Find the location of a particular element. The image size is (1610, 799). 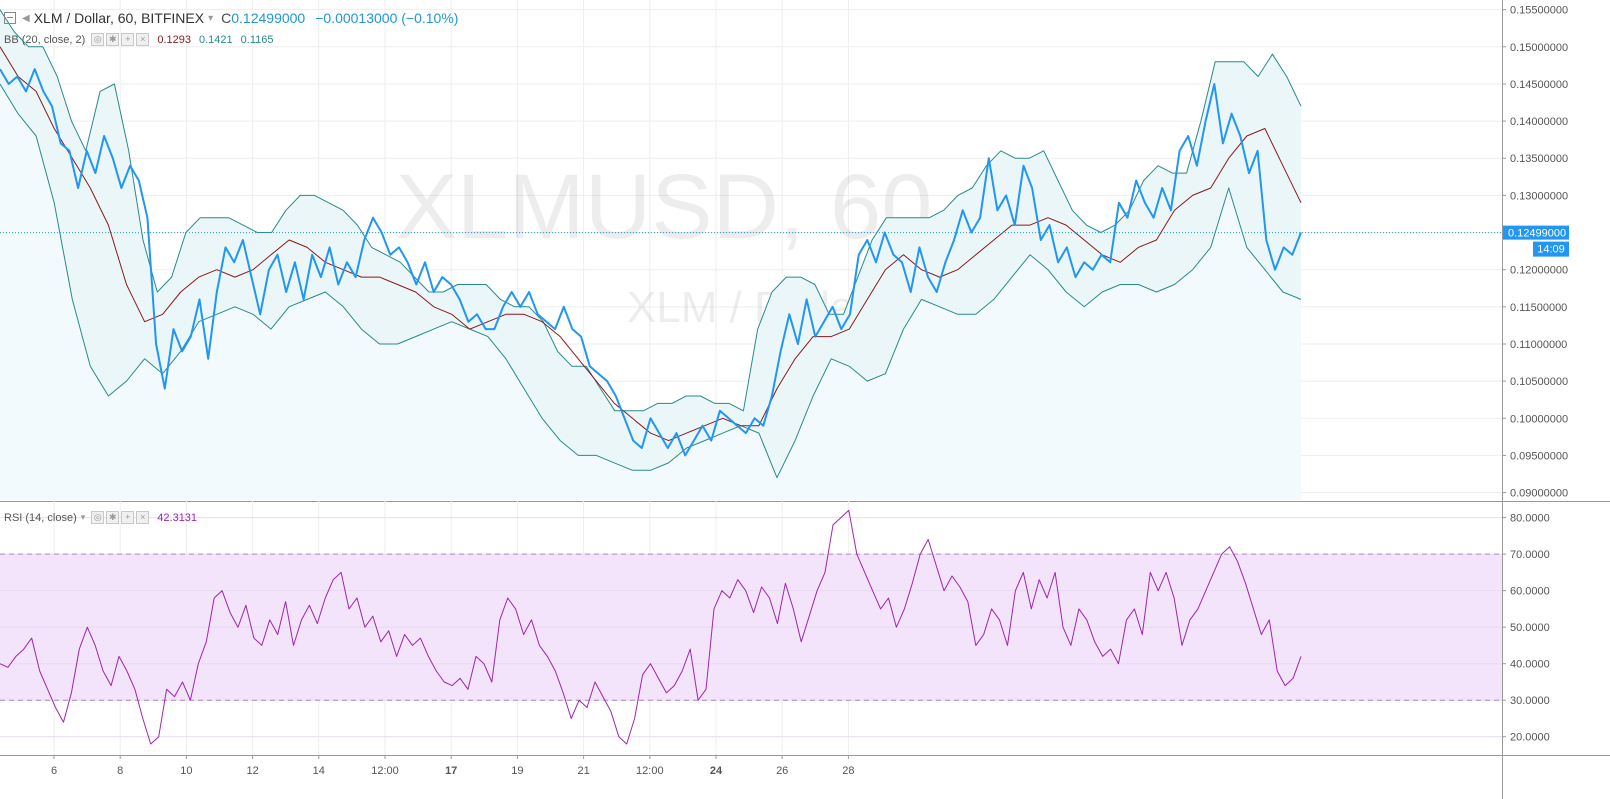

y-tick-label: 0.14000000 is located at coordinates (1539, 122).